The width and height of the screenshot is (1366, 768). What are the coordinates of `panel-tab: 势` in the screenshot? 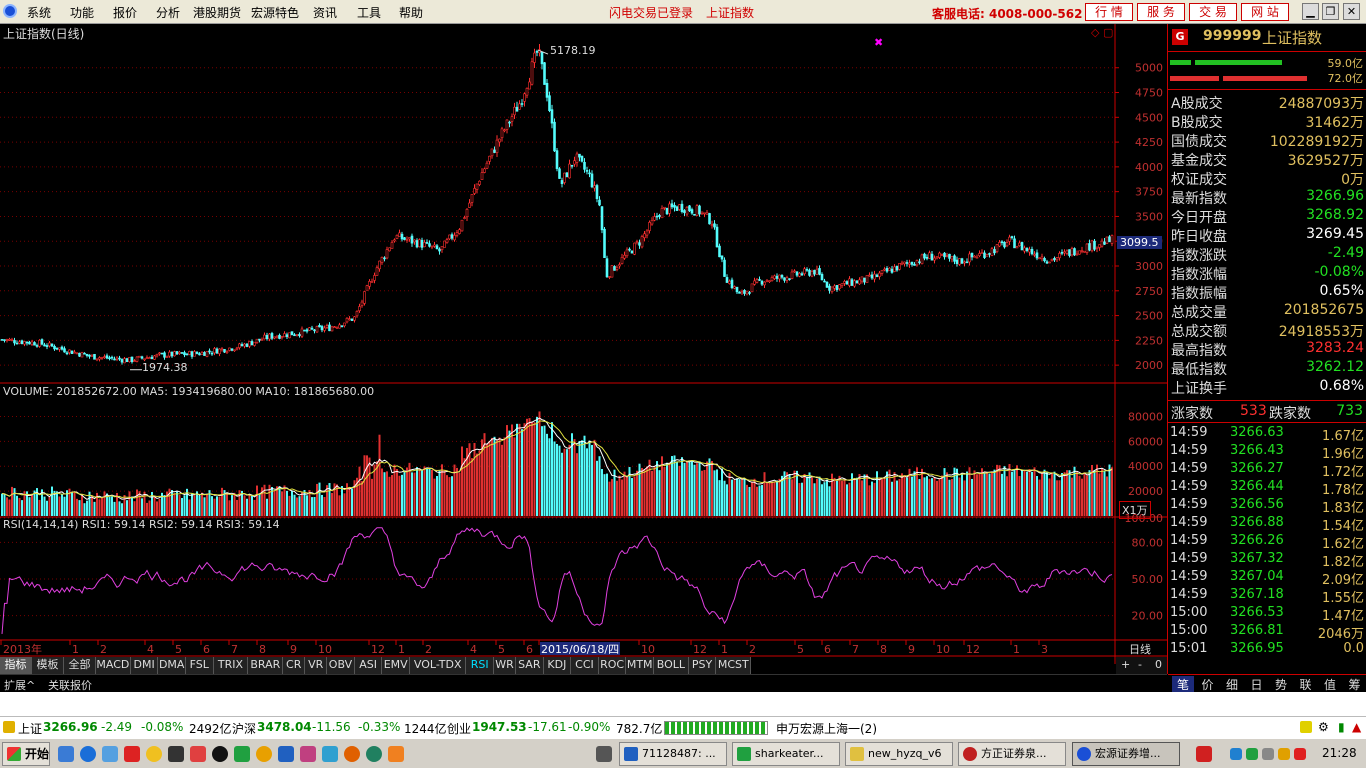 It's located at (1280, 685).